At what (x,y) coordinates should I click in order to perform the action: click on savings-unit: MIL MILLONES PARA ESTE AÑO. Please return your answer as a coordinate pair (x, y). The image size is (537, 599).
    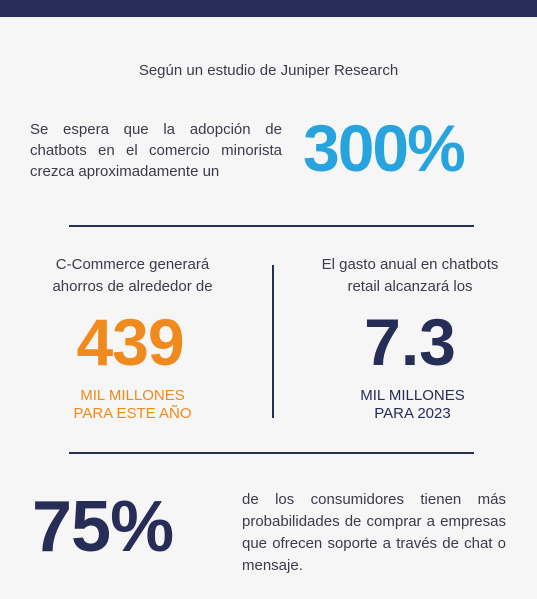
    Looking at the image, I should click on (132, 405).